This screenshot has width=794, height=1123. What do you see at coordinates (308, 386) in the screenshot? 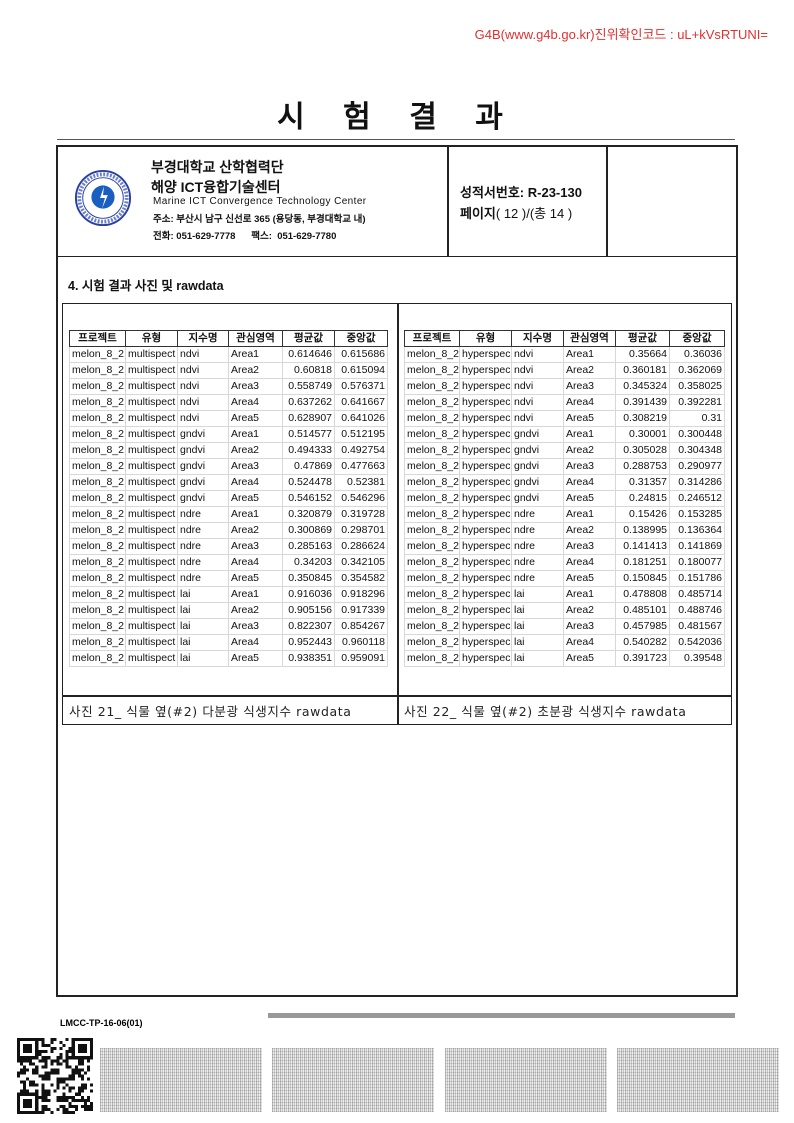
I see `table-cell: 0.558749` at bounding box center [308, 386].